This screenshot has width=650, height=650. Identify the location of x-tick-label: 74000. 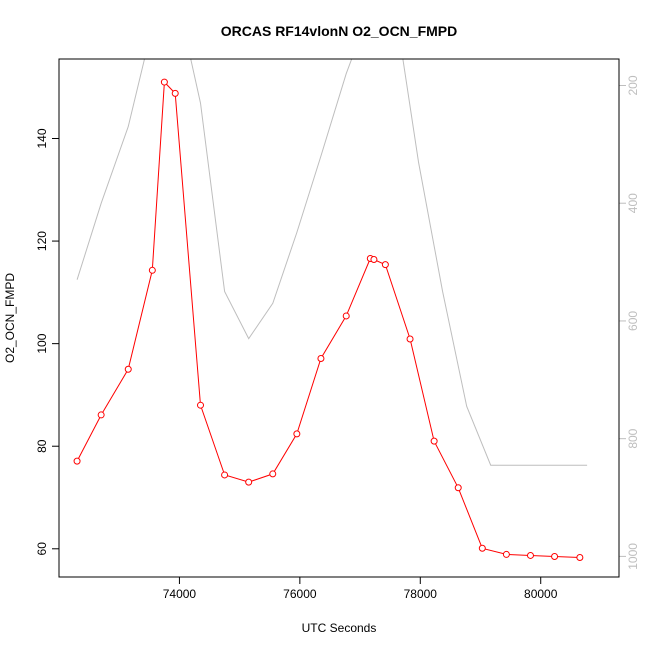
(180, 594).